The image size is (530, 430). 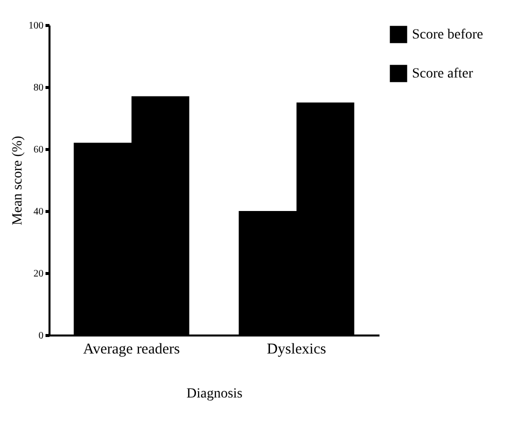 I want to click on legend-label: Score before, so click(x=448, y=35).